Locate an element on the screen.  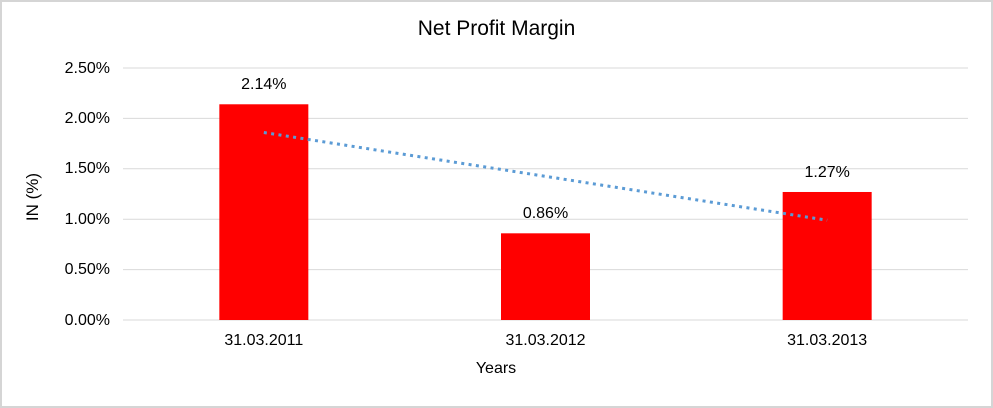
y-tick-label: 0.00% is located at coordinates (87, 320).